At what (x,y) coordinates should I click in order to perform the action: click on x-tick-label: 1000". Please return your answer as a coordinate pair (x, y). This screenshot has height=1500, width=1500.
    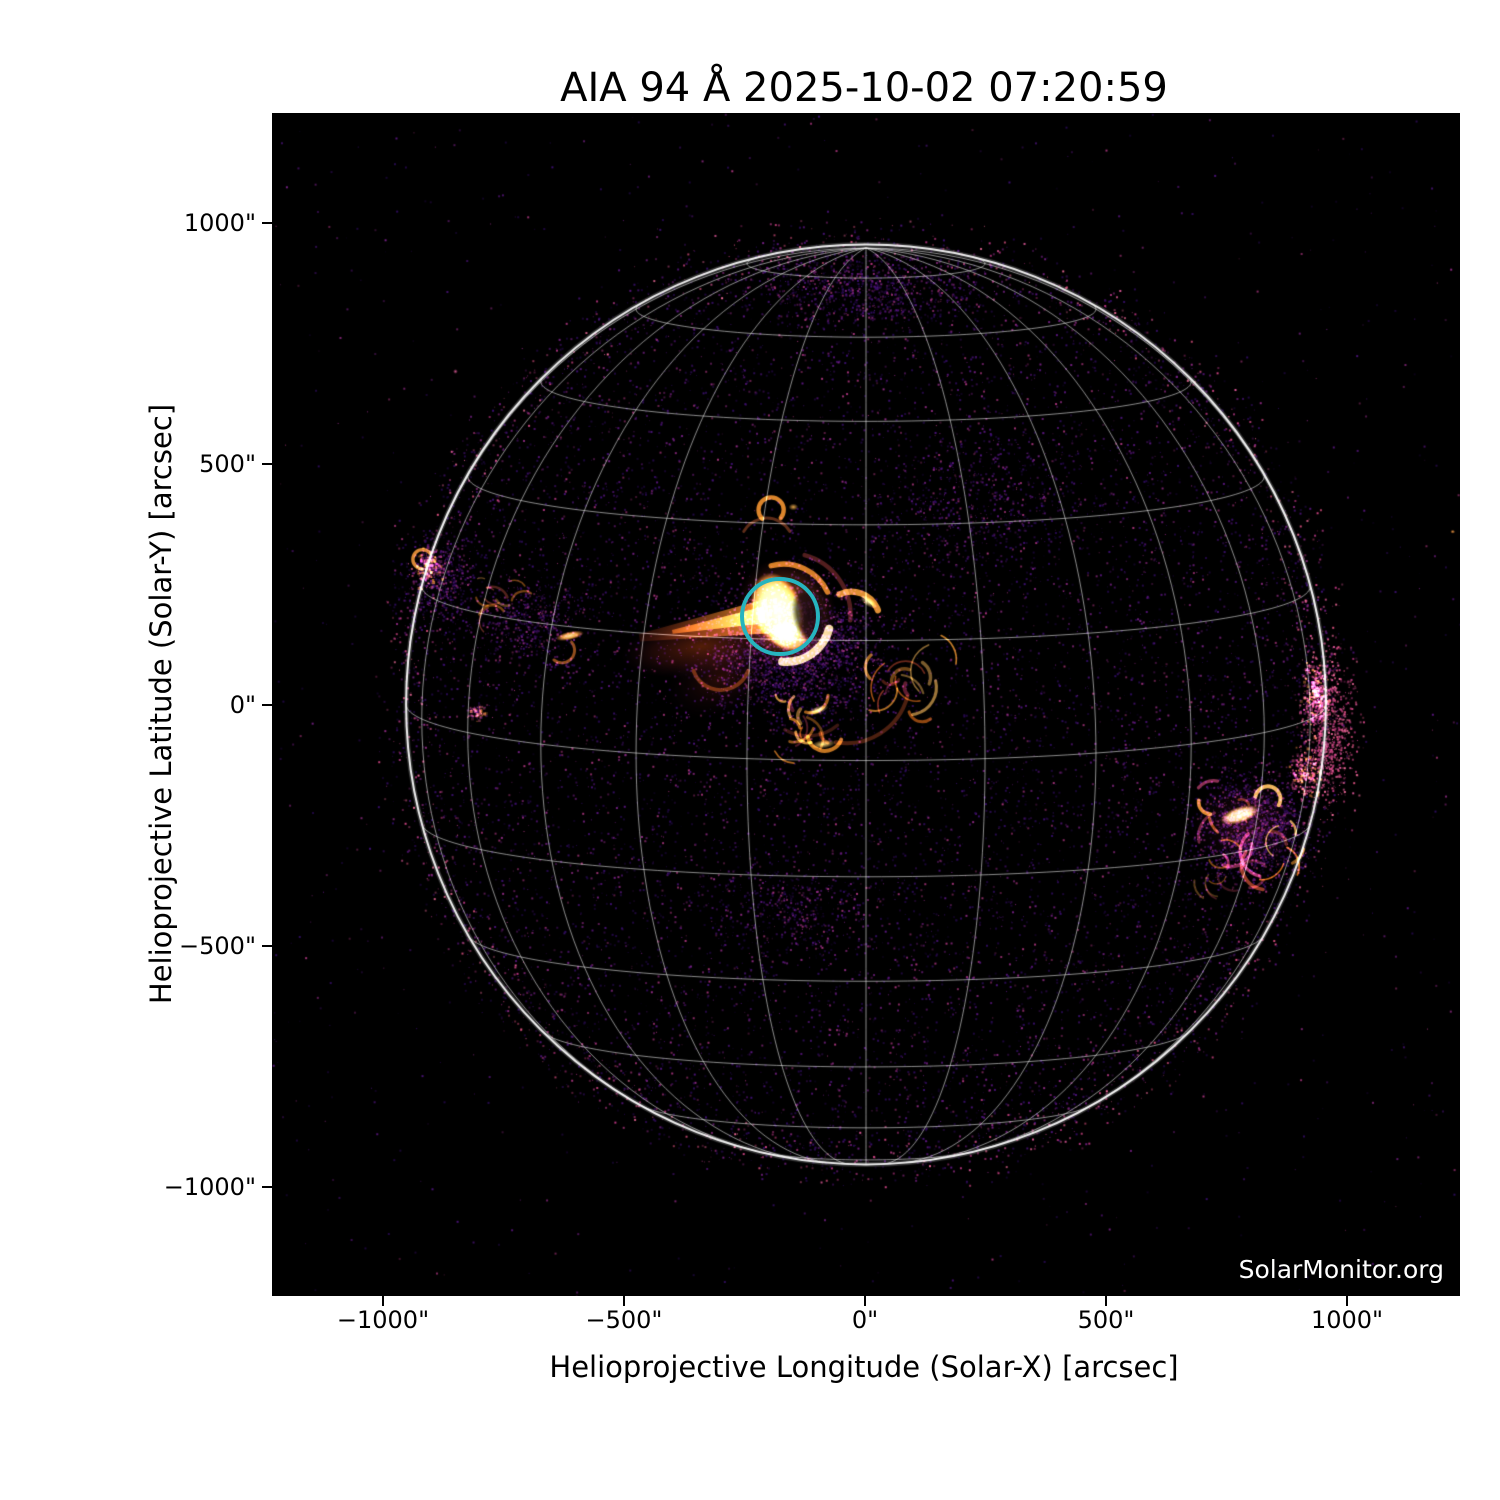
    Looking at the image, I should click on (1347, 1320).